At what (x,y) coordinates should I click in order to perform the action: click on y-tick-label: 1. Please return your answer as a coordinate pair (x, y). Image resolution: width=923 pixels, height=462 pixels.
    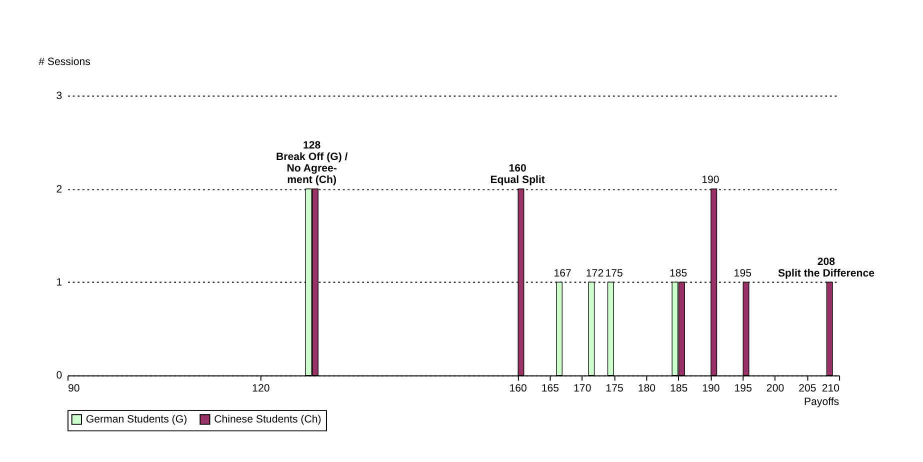
    Looking at the image, I should click on (59, 282).